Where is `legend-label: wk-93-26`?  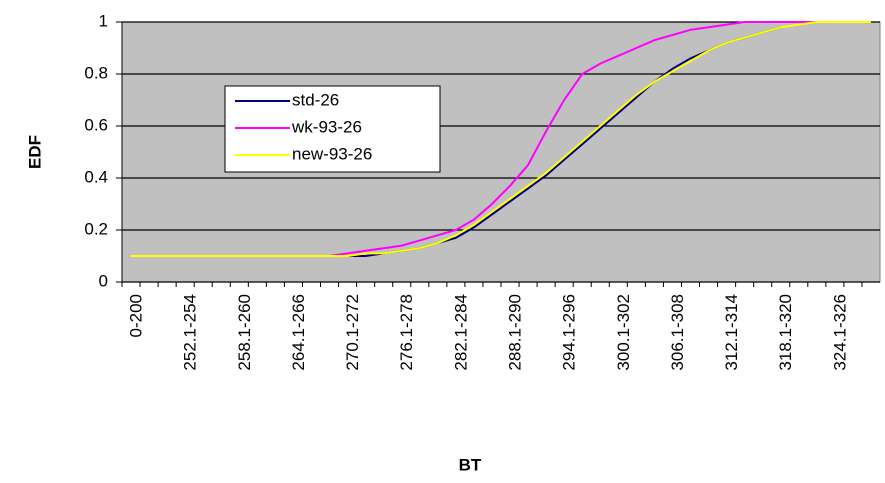 legend-label: wk-93-26 is located at coordinates (326, 126).